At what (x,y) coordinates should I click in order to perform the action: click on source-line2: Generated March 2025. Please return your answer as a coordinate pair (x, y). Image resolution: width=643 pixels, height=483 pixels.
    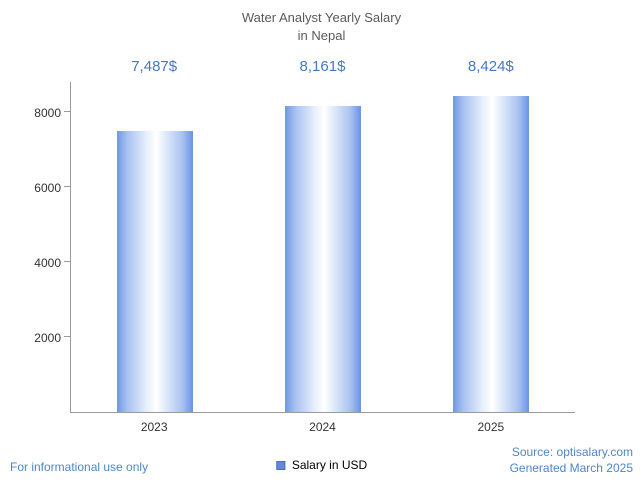
    Looking at the image, I should click on (571, 467).